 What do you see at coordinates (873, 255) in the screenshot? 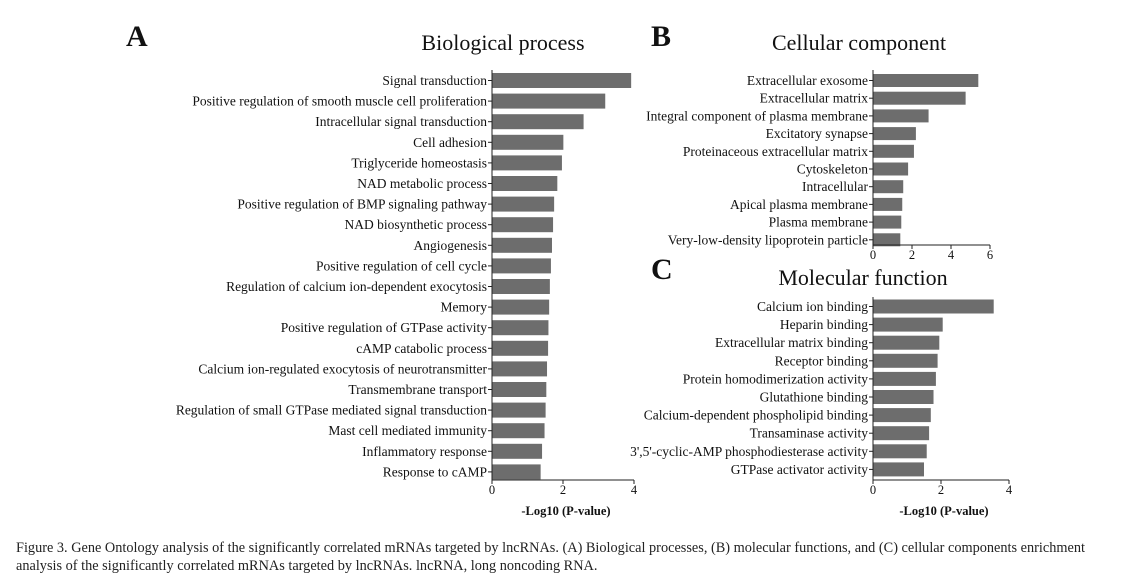
I see `panel-b-xtick-label-1: 0` at bounding box center [873, 255].